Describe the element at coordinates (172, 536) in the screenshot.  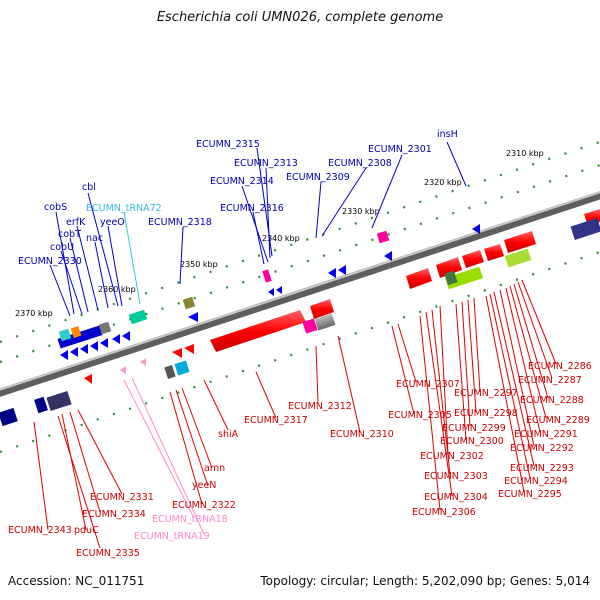
I see `gene-label: ECUMN_tRNA19` at that location.